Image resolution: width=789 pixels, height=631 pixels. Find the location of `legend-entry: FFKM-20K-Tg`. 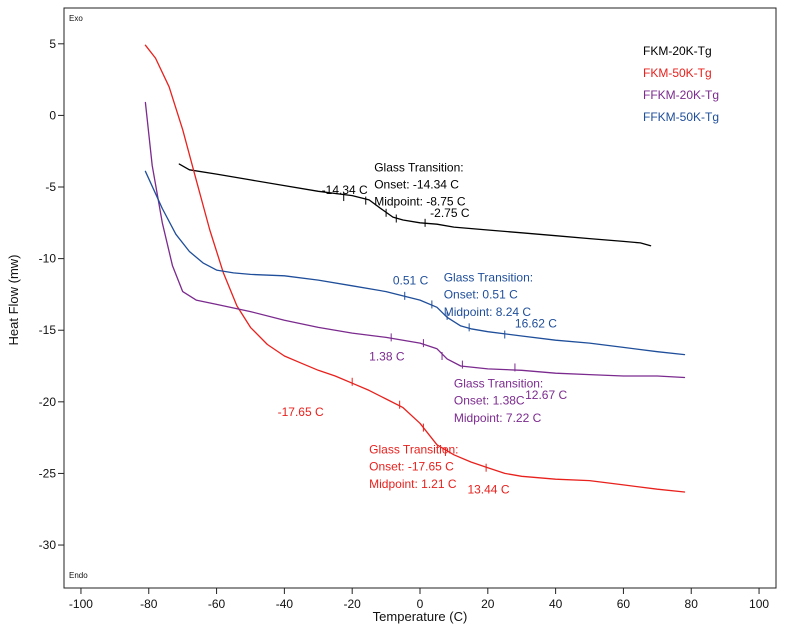

legend-entry: FFKM-20K-Tg is located at coordinates (681, 95).